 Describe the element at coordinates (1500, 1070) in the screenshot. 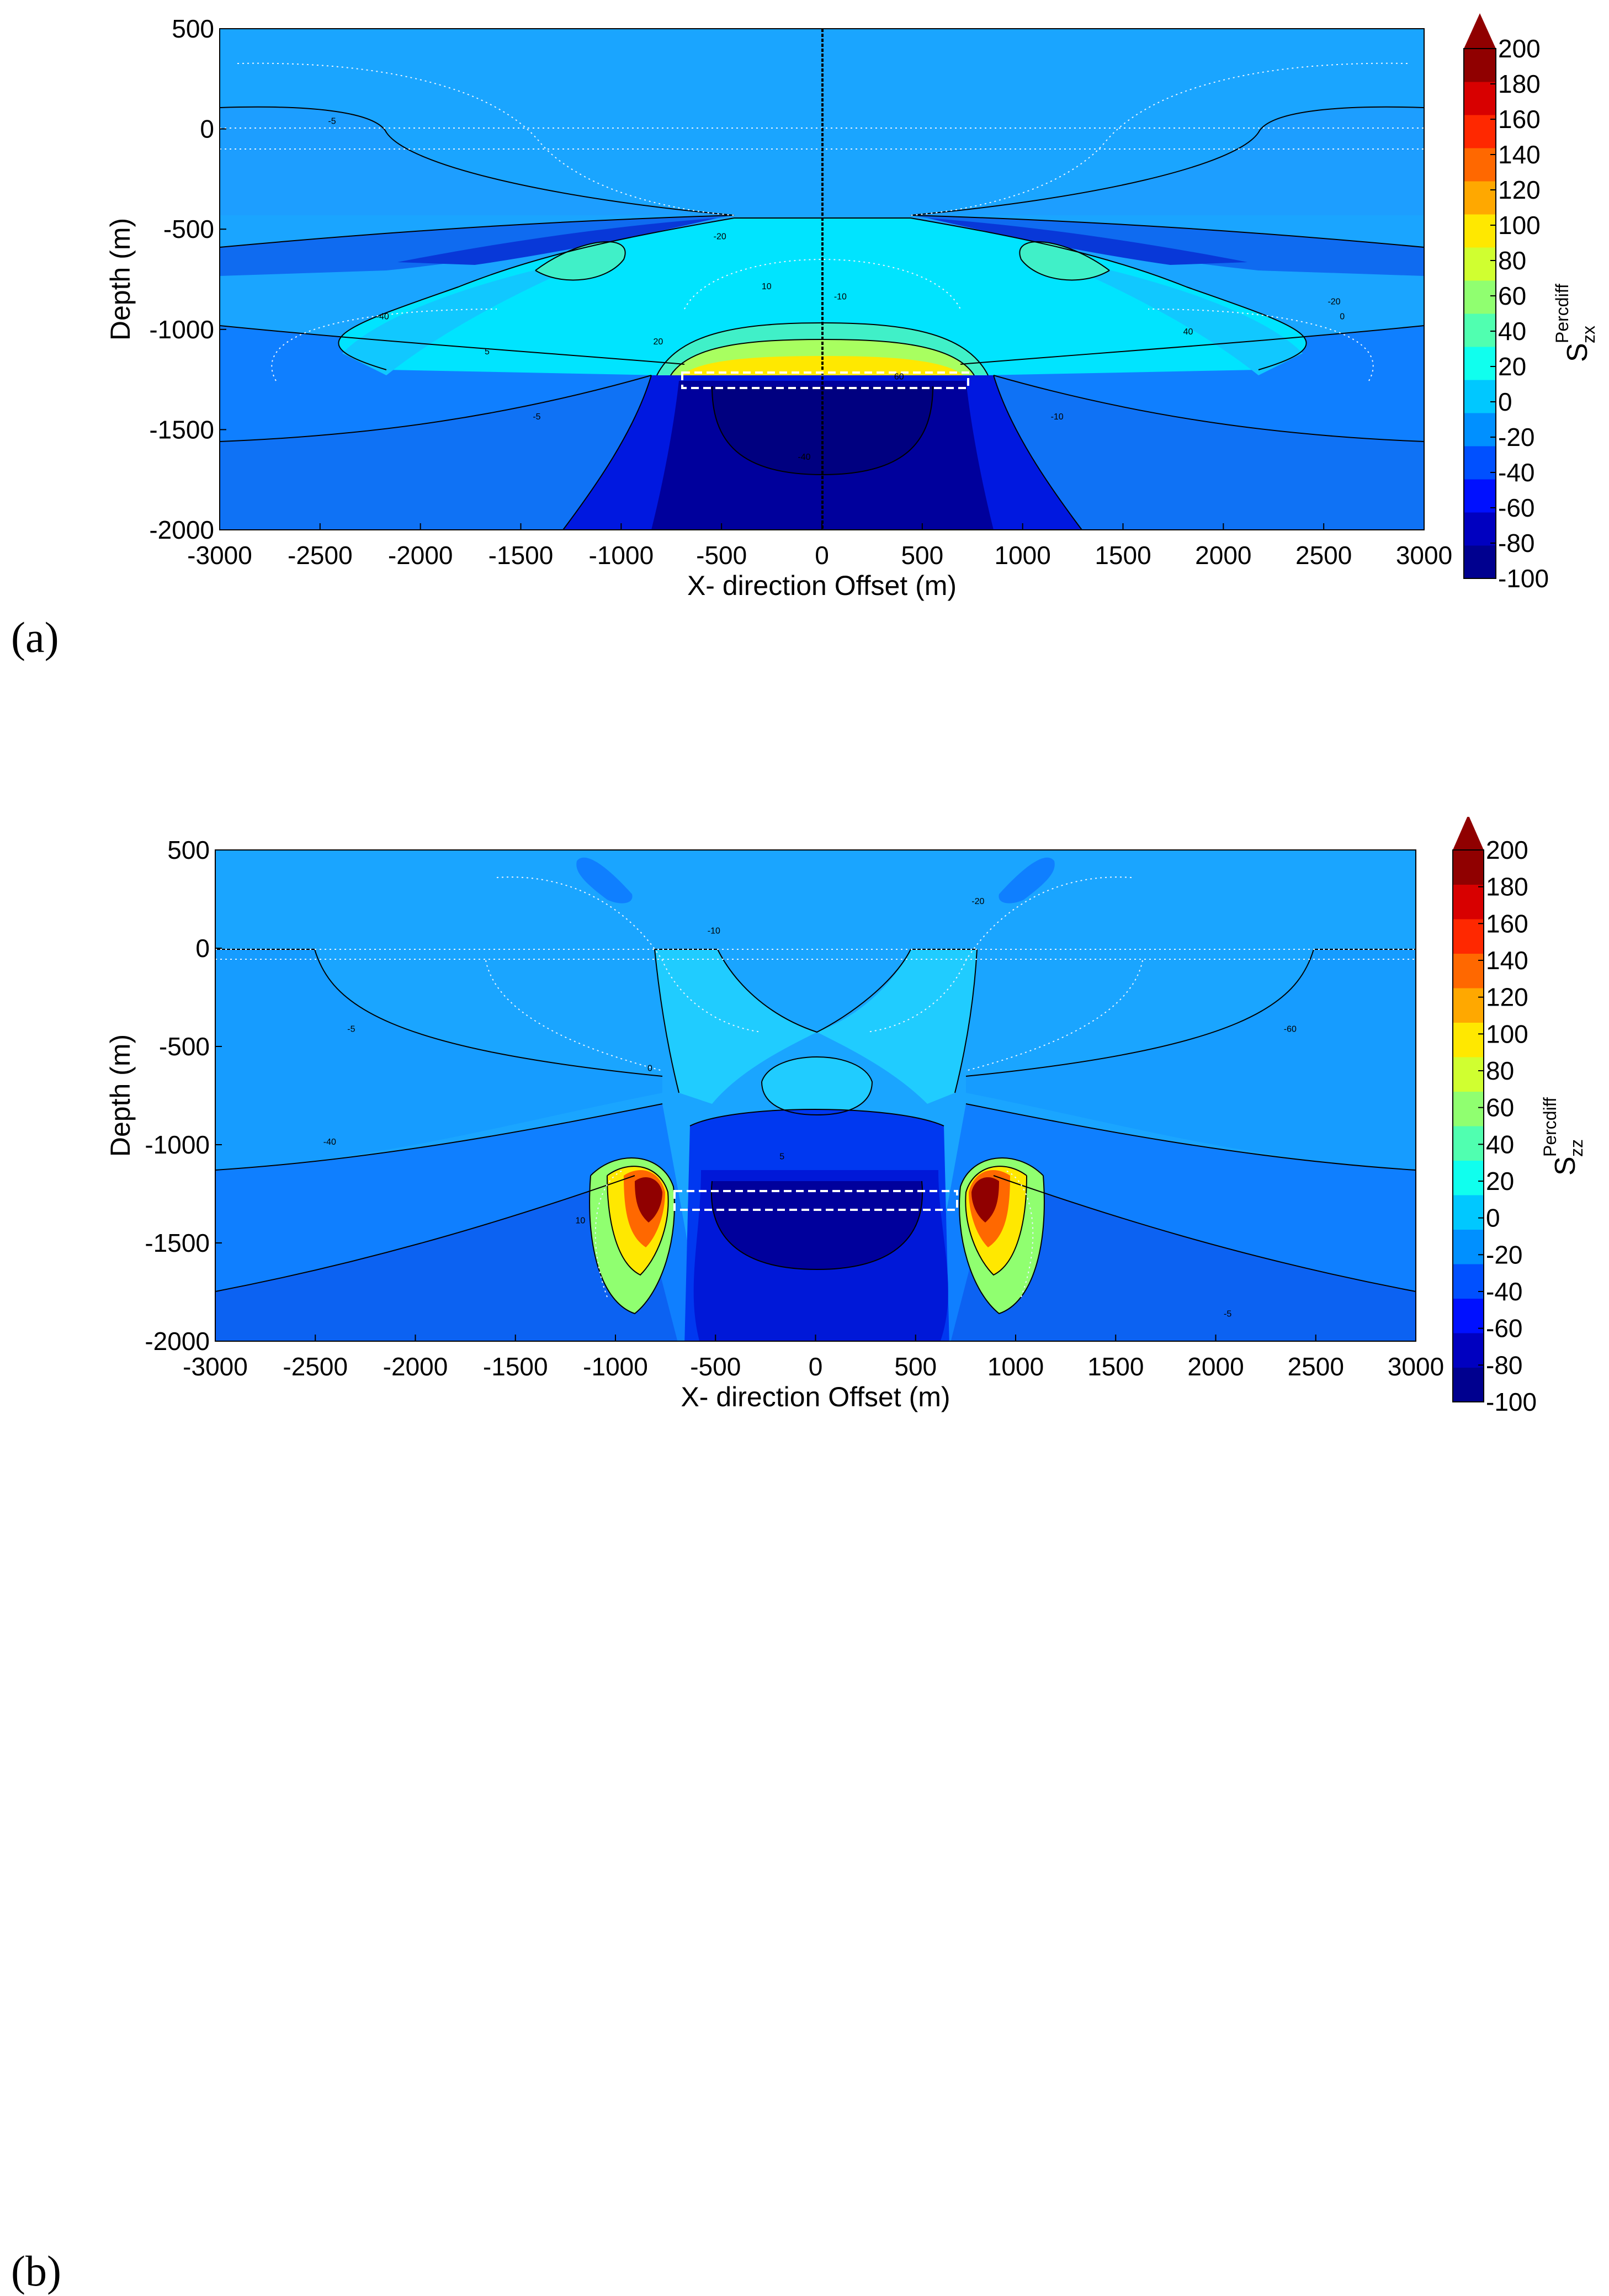

I see `colorbar-tick-label: 80` at that location.